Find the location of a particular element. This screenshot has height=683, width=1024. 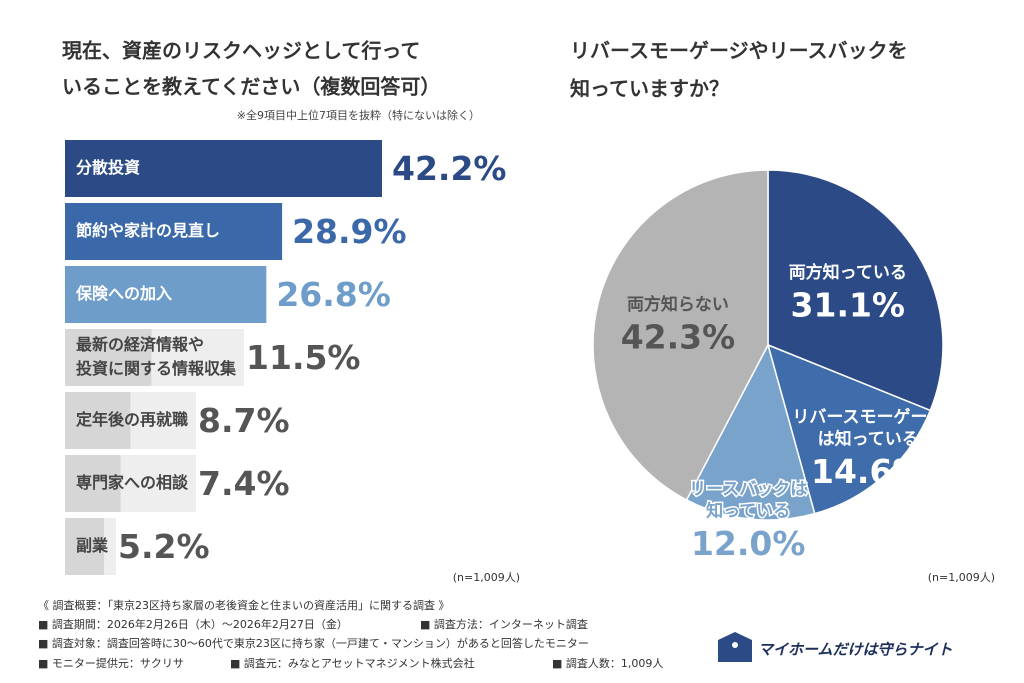

slice-label: 両方知らない is located at coordinates (678, 304).